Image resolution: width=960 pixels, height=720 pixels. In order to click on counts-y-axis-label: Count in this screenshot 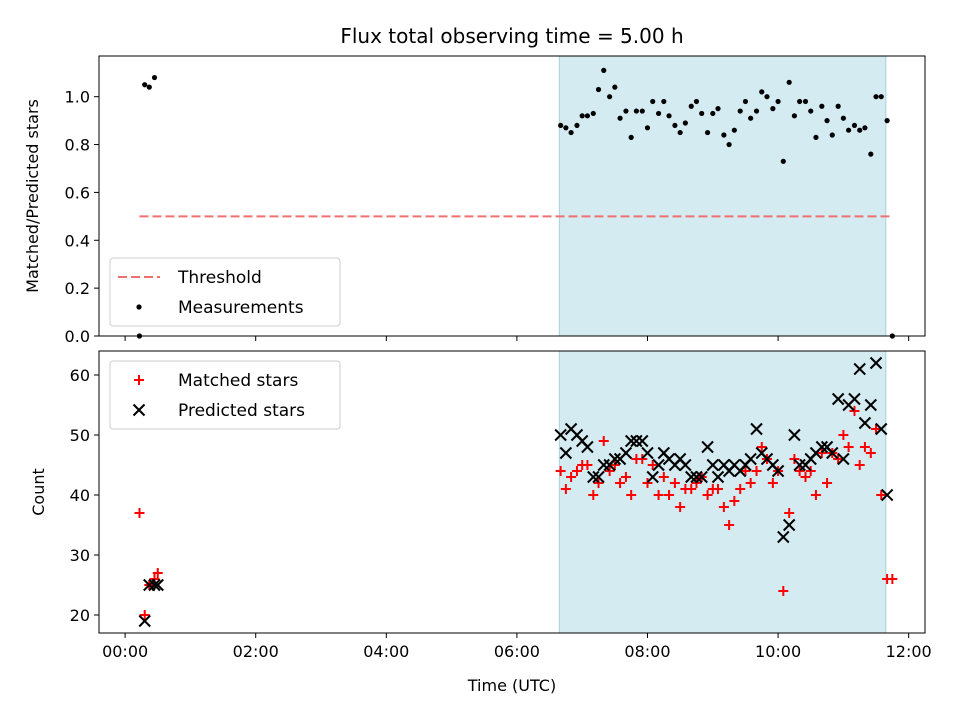, I will do `click(38, 492)`.